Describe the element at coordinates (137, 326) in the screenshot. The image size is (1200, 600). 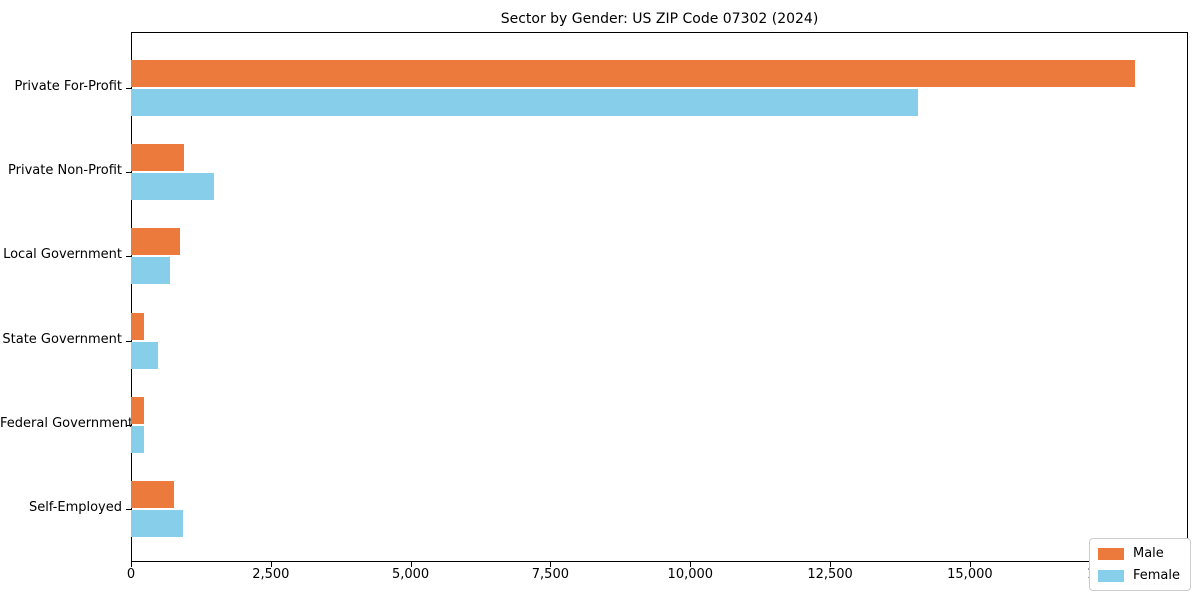
I see `bar-male-state-government` at that location.